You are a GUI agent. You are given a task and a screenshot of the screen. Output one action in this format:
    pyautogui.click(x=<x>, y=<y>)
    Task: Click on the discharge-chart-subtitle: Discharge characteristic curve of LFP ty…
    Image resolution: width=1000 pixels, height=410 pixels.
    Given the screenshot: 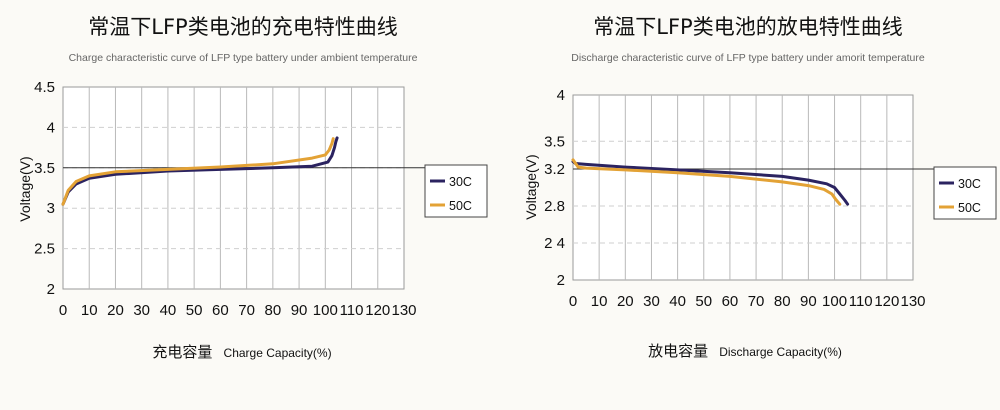 What is the action you would take?
    pyautogui.click(x=748, y=58)
    